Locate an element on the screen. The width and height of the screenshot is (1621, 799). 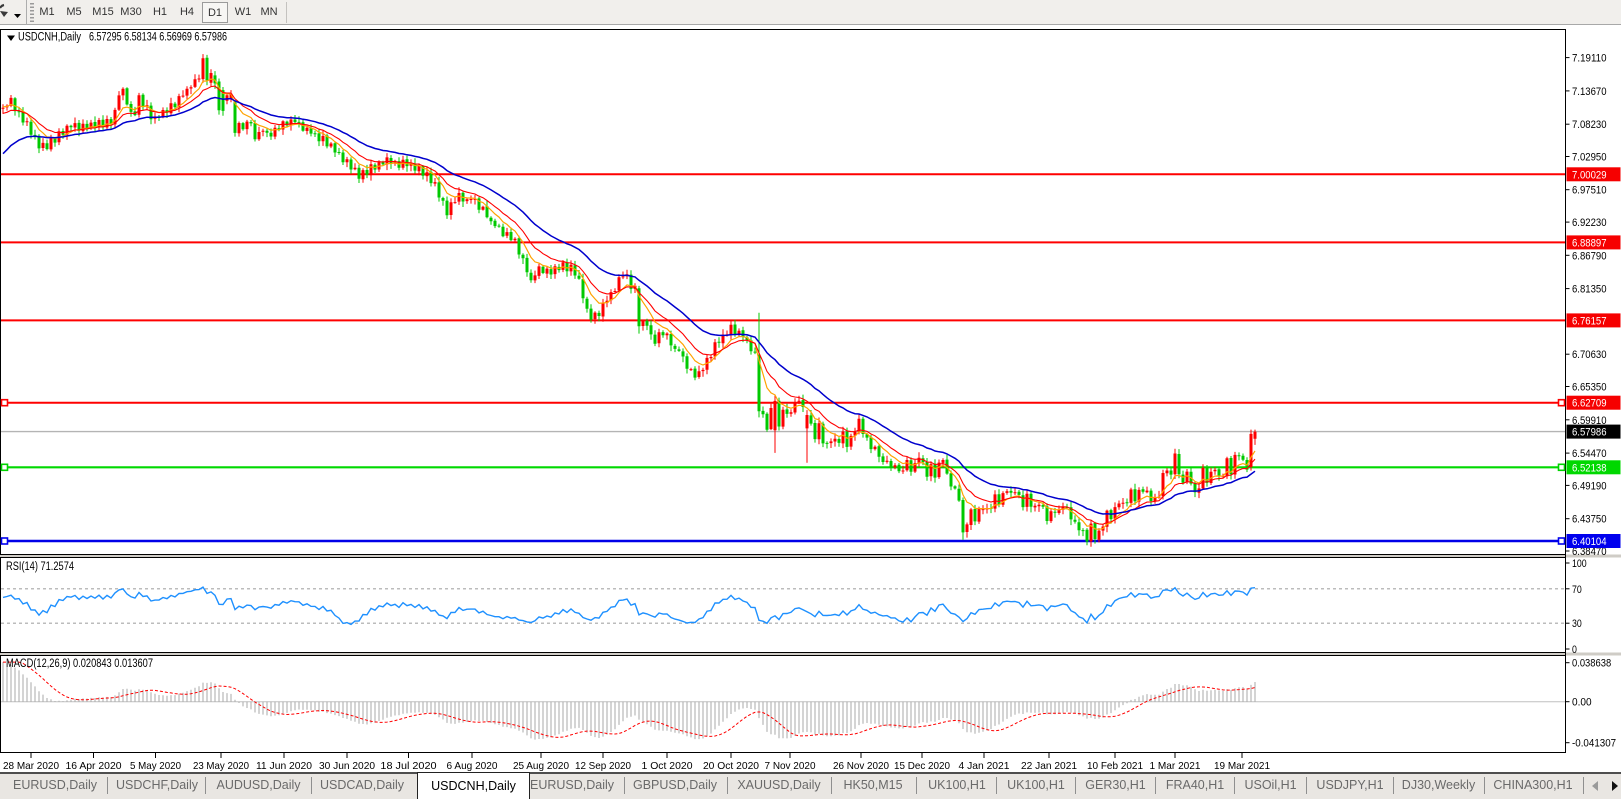
svg-text: 6.57986 is located at coordinates (1589, 433).